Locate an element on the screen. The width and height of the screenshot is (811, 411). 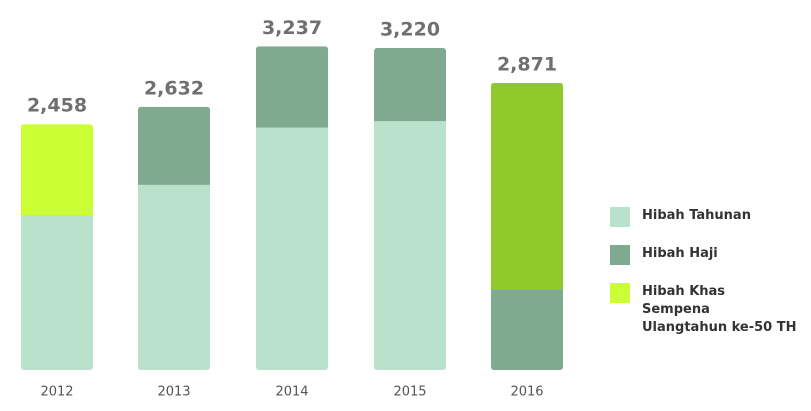
total-label: 2,632 is located at coordinates (174, 88).